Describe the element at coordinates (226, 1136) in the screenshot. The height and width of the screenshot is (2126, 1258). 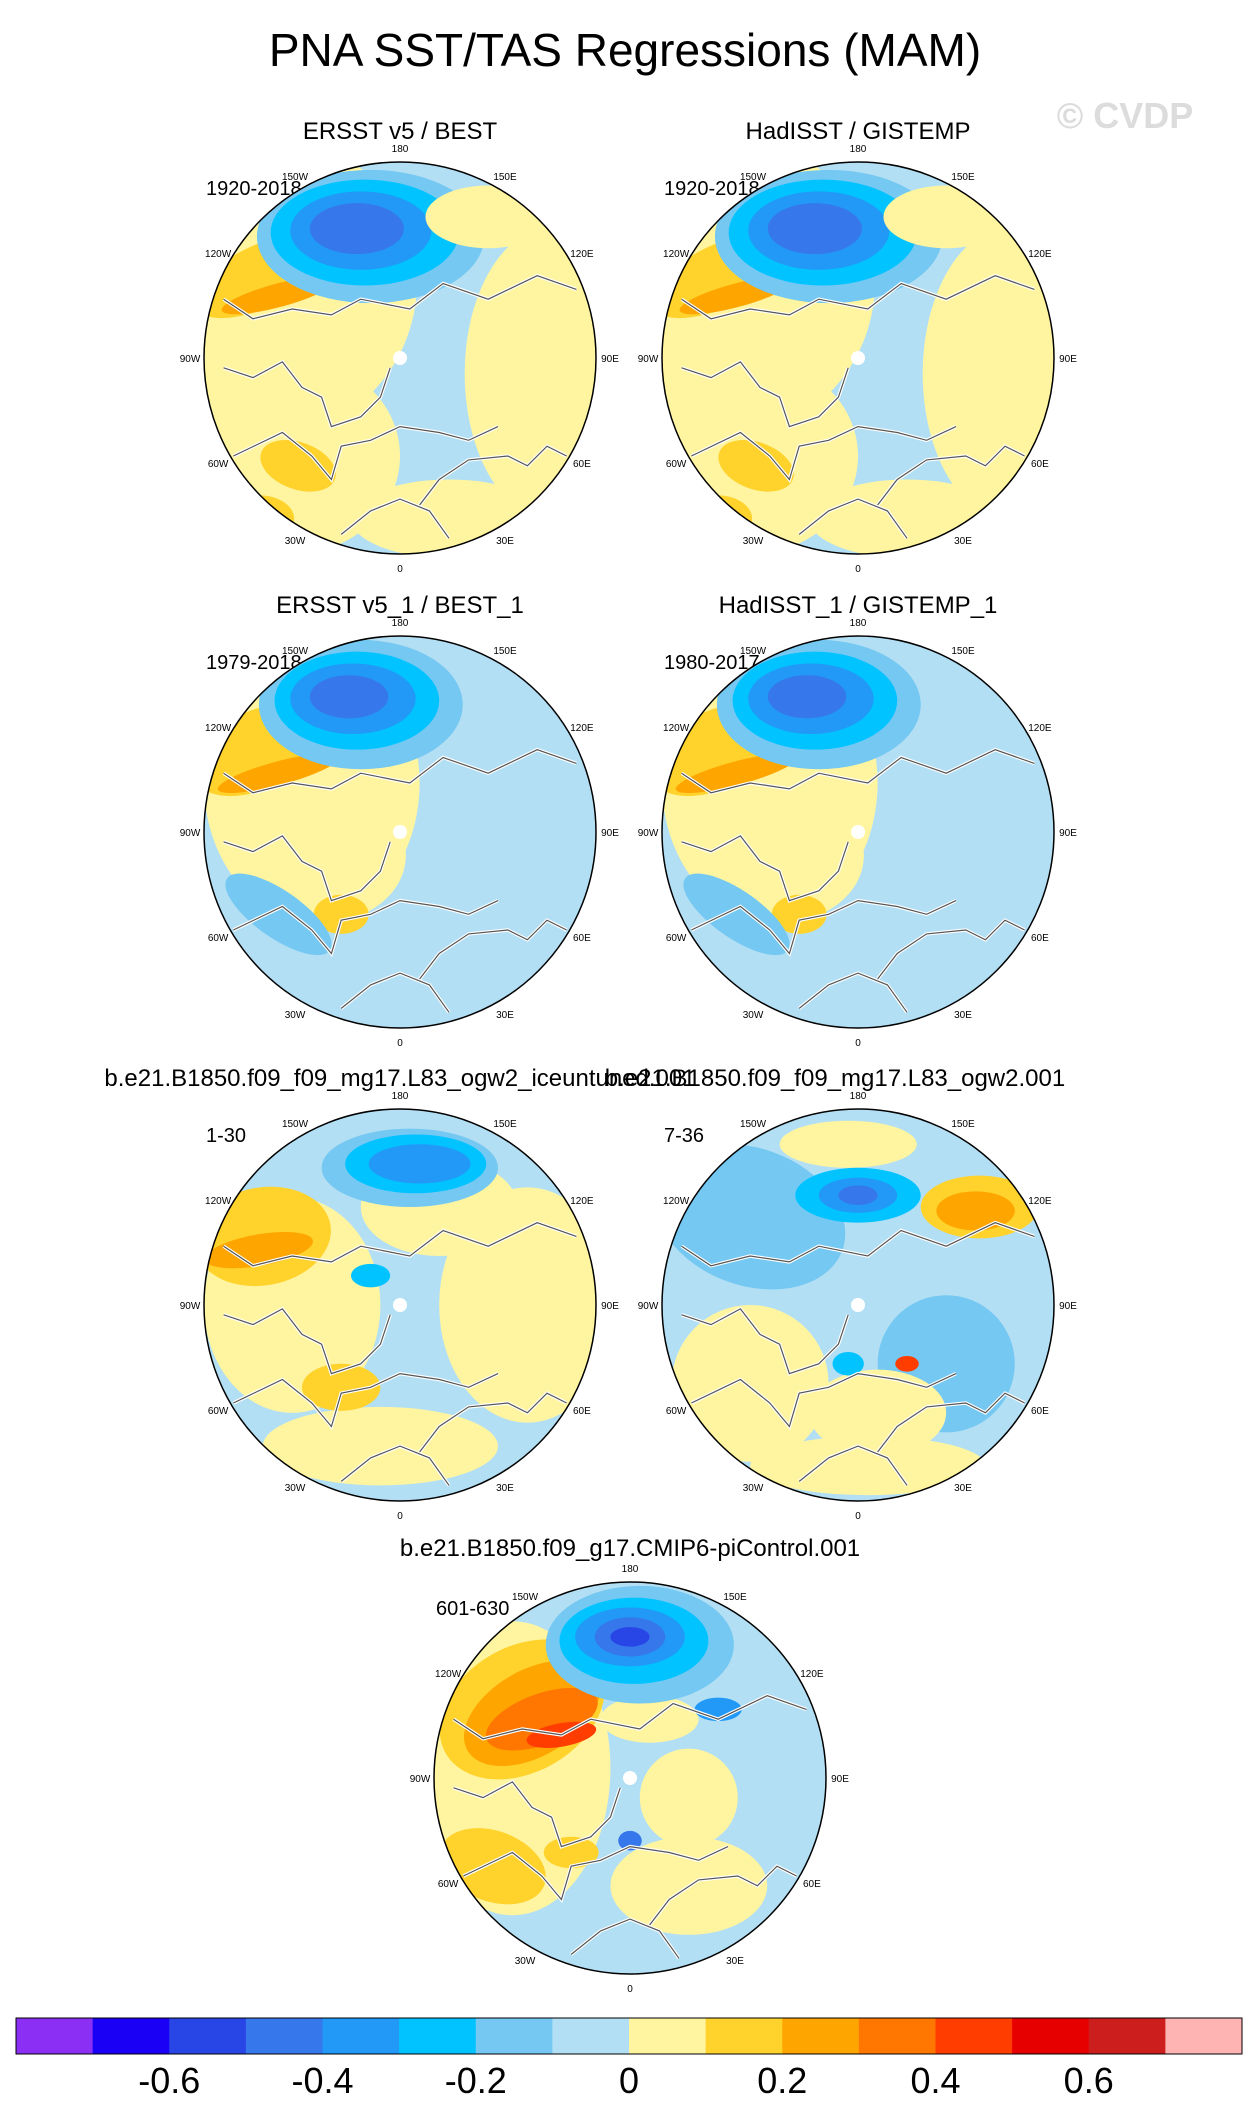
I see `panel-years: 1-30` at that location.